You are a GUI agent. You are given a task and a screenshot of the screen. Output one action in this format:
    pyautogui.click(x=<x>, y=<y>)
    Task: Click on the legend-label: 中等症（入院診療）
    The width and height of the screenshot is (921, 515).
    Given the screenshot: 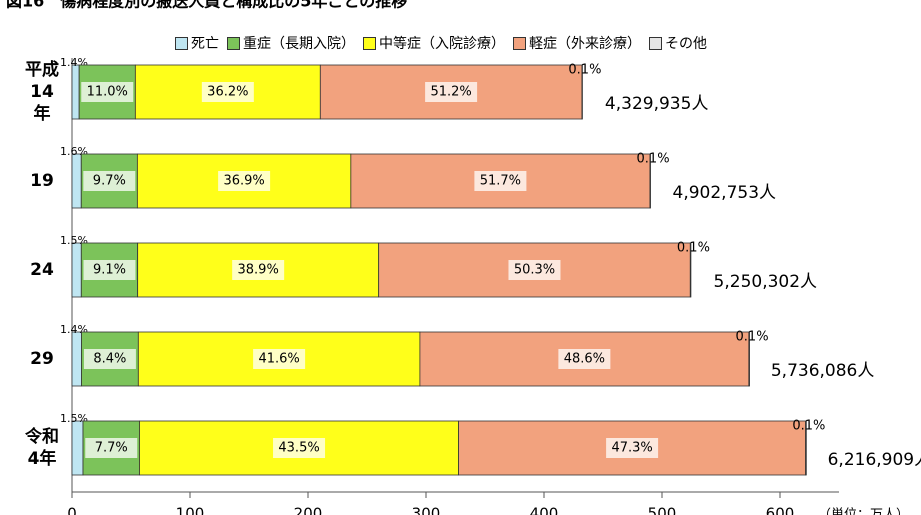 What is the action you would take?
    pyautogui.click(x=442, y=44)
    